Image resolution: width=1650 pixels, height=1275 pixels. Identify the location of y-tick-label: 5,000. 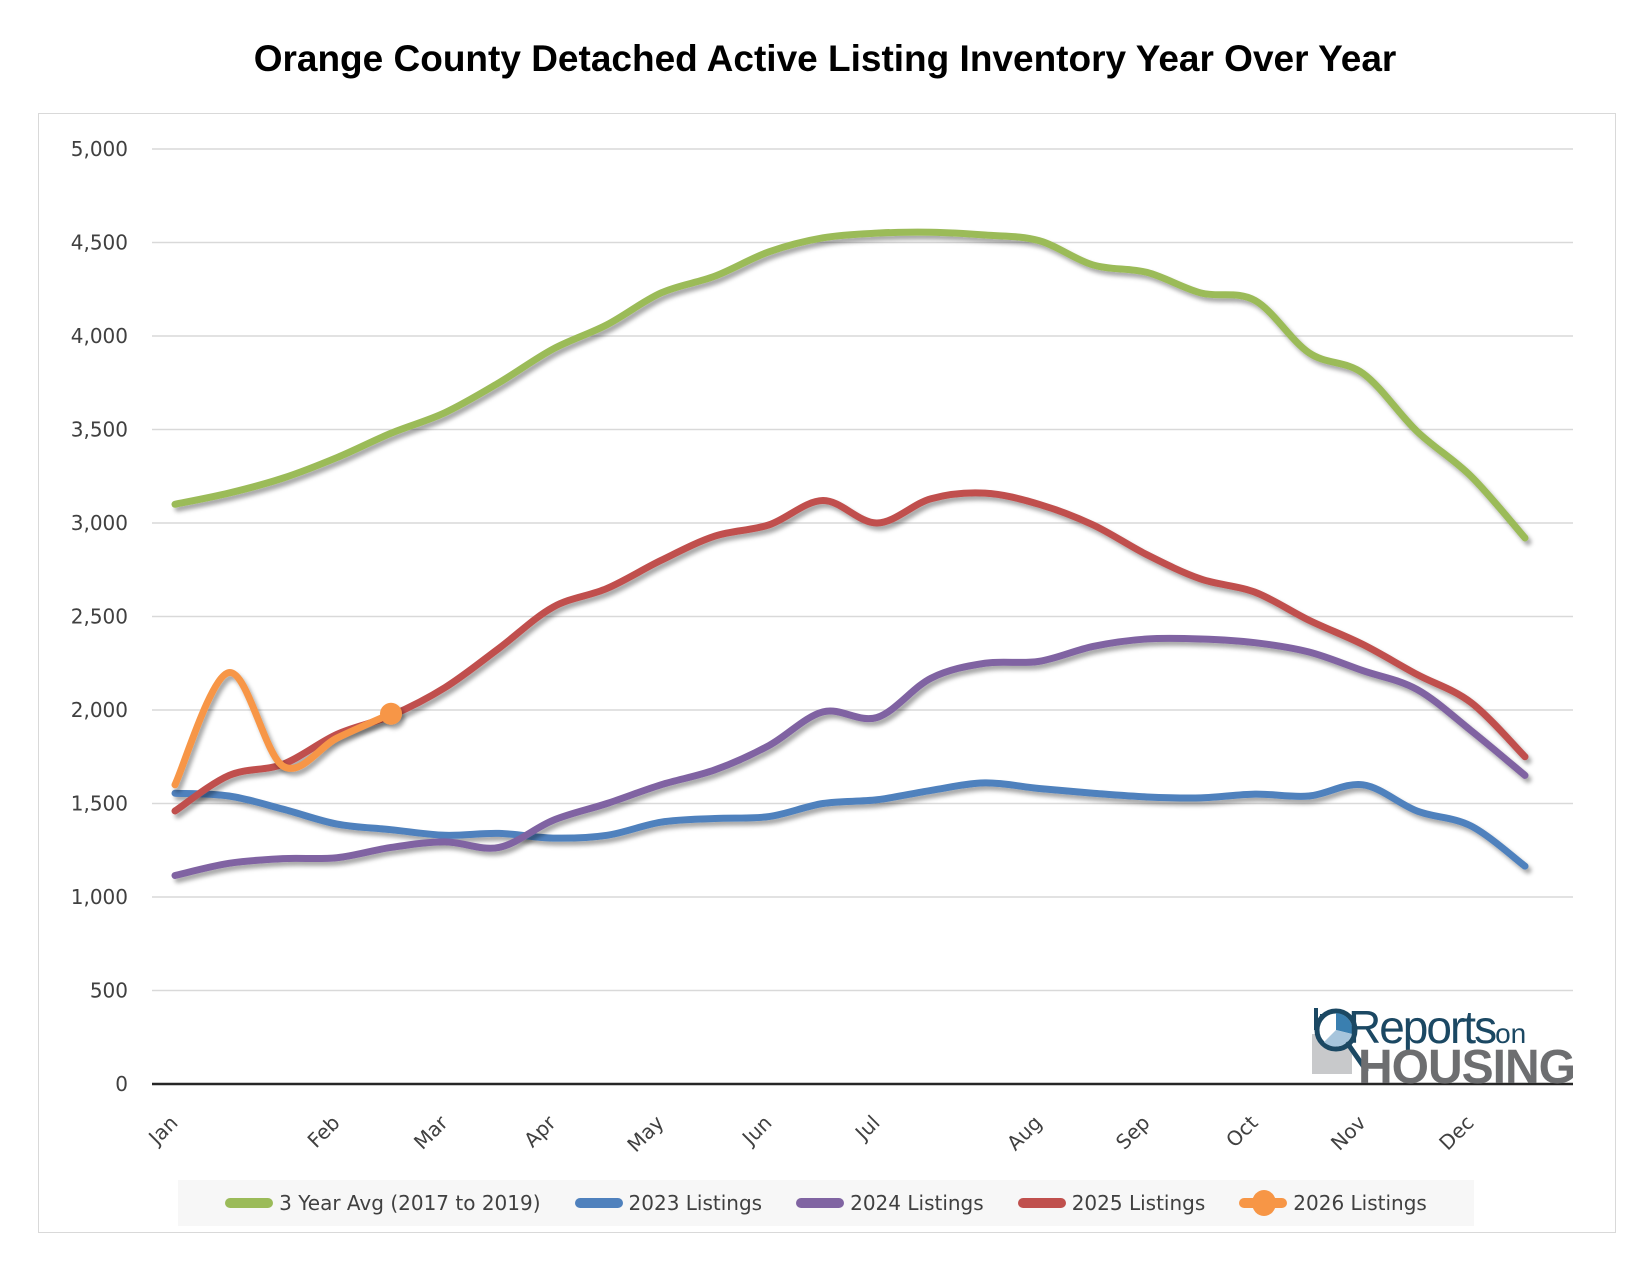
(99, 149).